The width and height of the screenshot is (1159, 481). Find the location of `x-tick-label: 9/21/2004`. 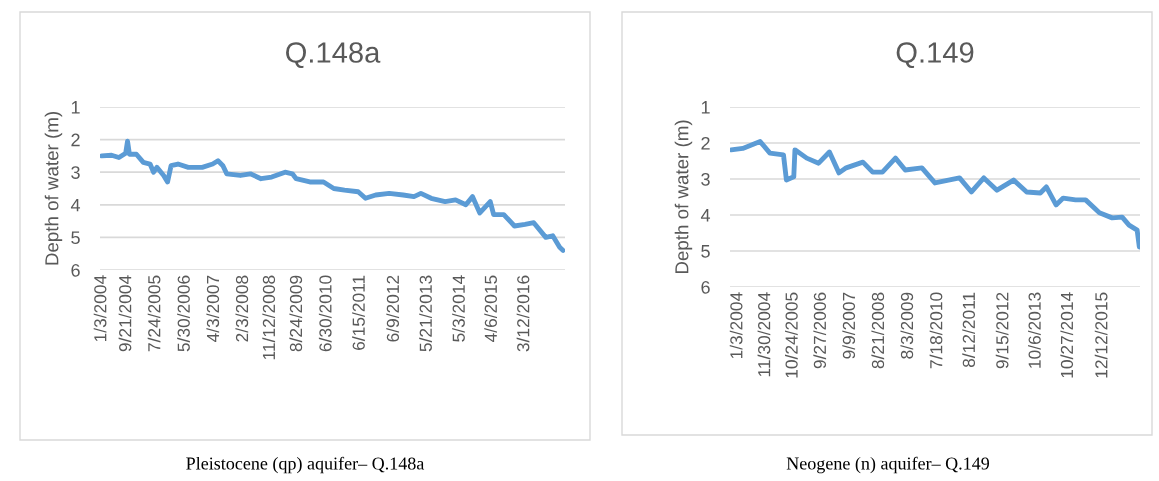

x-tick-label: 9/21/2004 is located at coordinates (125, 313).